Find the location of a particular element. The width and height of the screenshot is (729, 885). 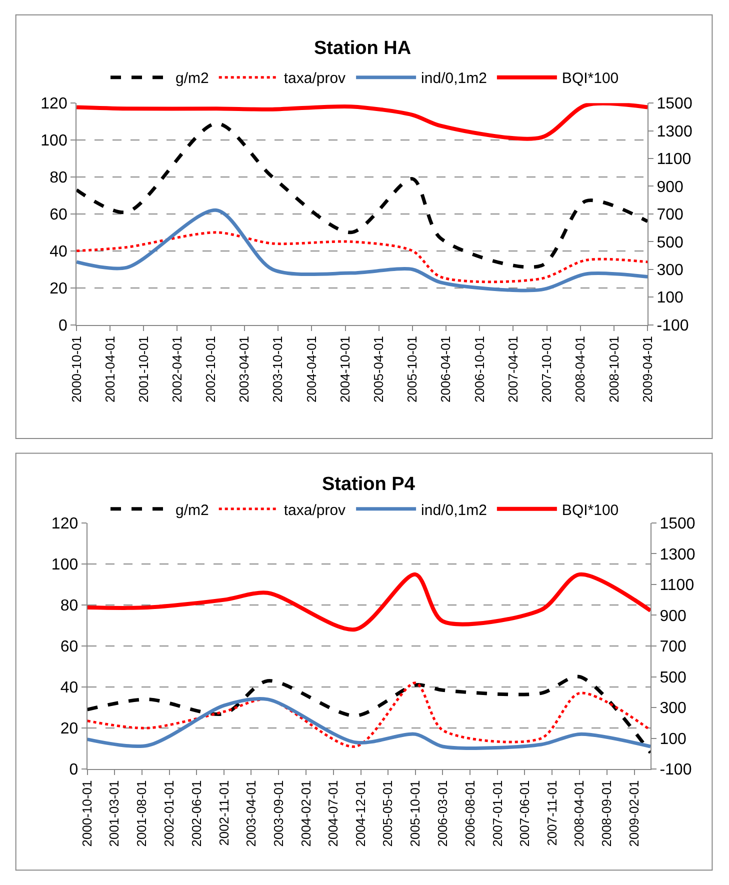

x-tick-label: 2003-09-01 is located at coordinates (278, 813).